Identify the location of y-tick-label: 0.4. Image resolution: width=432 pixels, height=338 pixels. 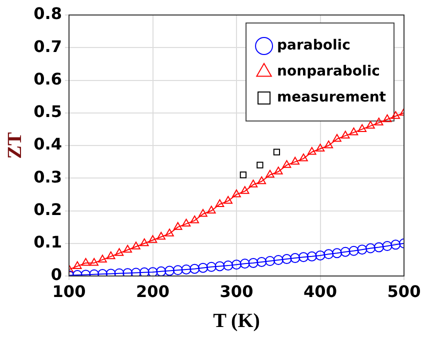
(48, 144).